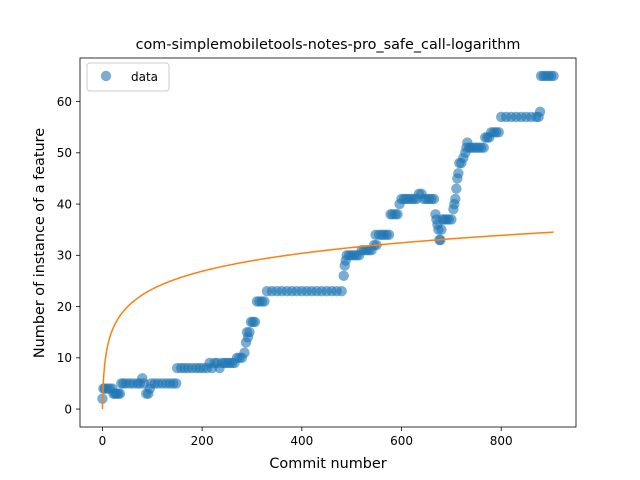  Describe the element at coordinates (64, 204) in the screenshot. I see `y-tick-label: 40` at that location.